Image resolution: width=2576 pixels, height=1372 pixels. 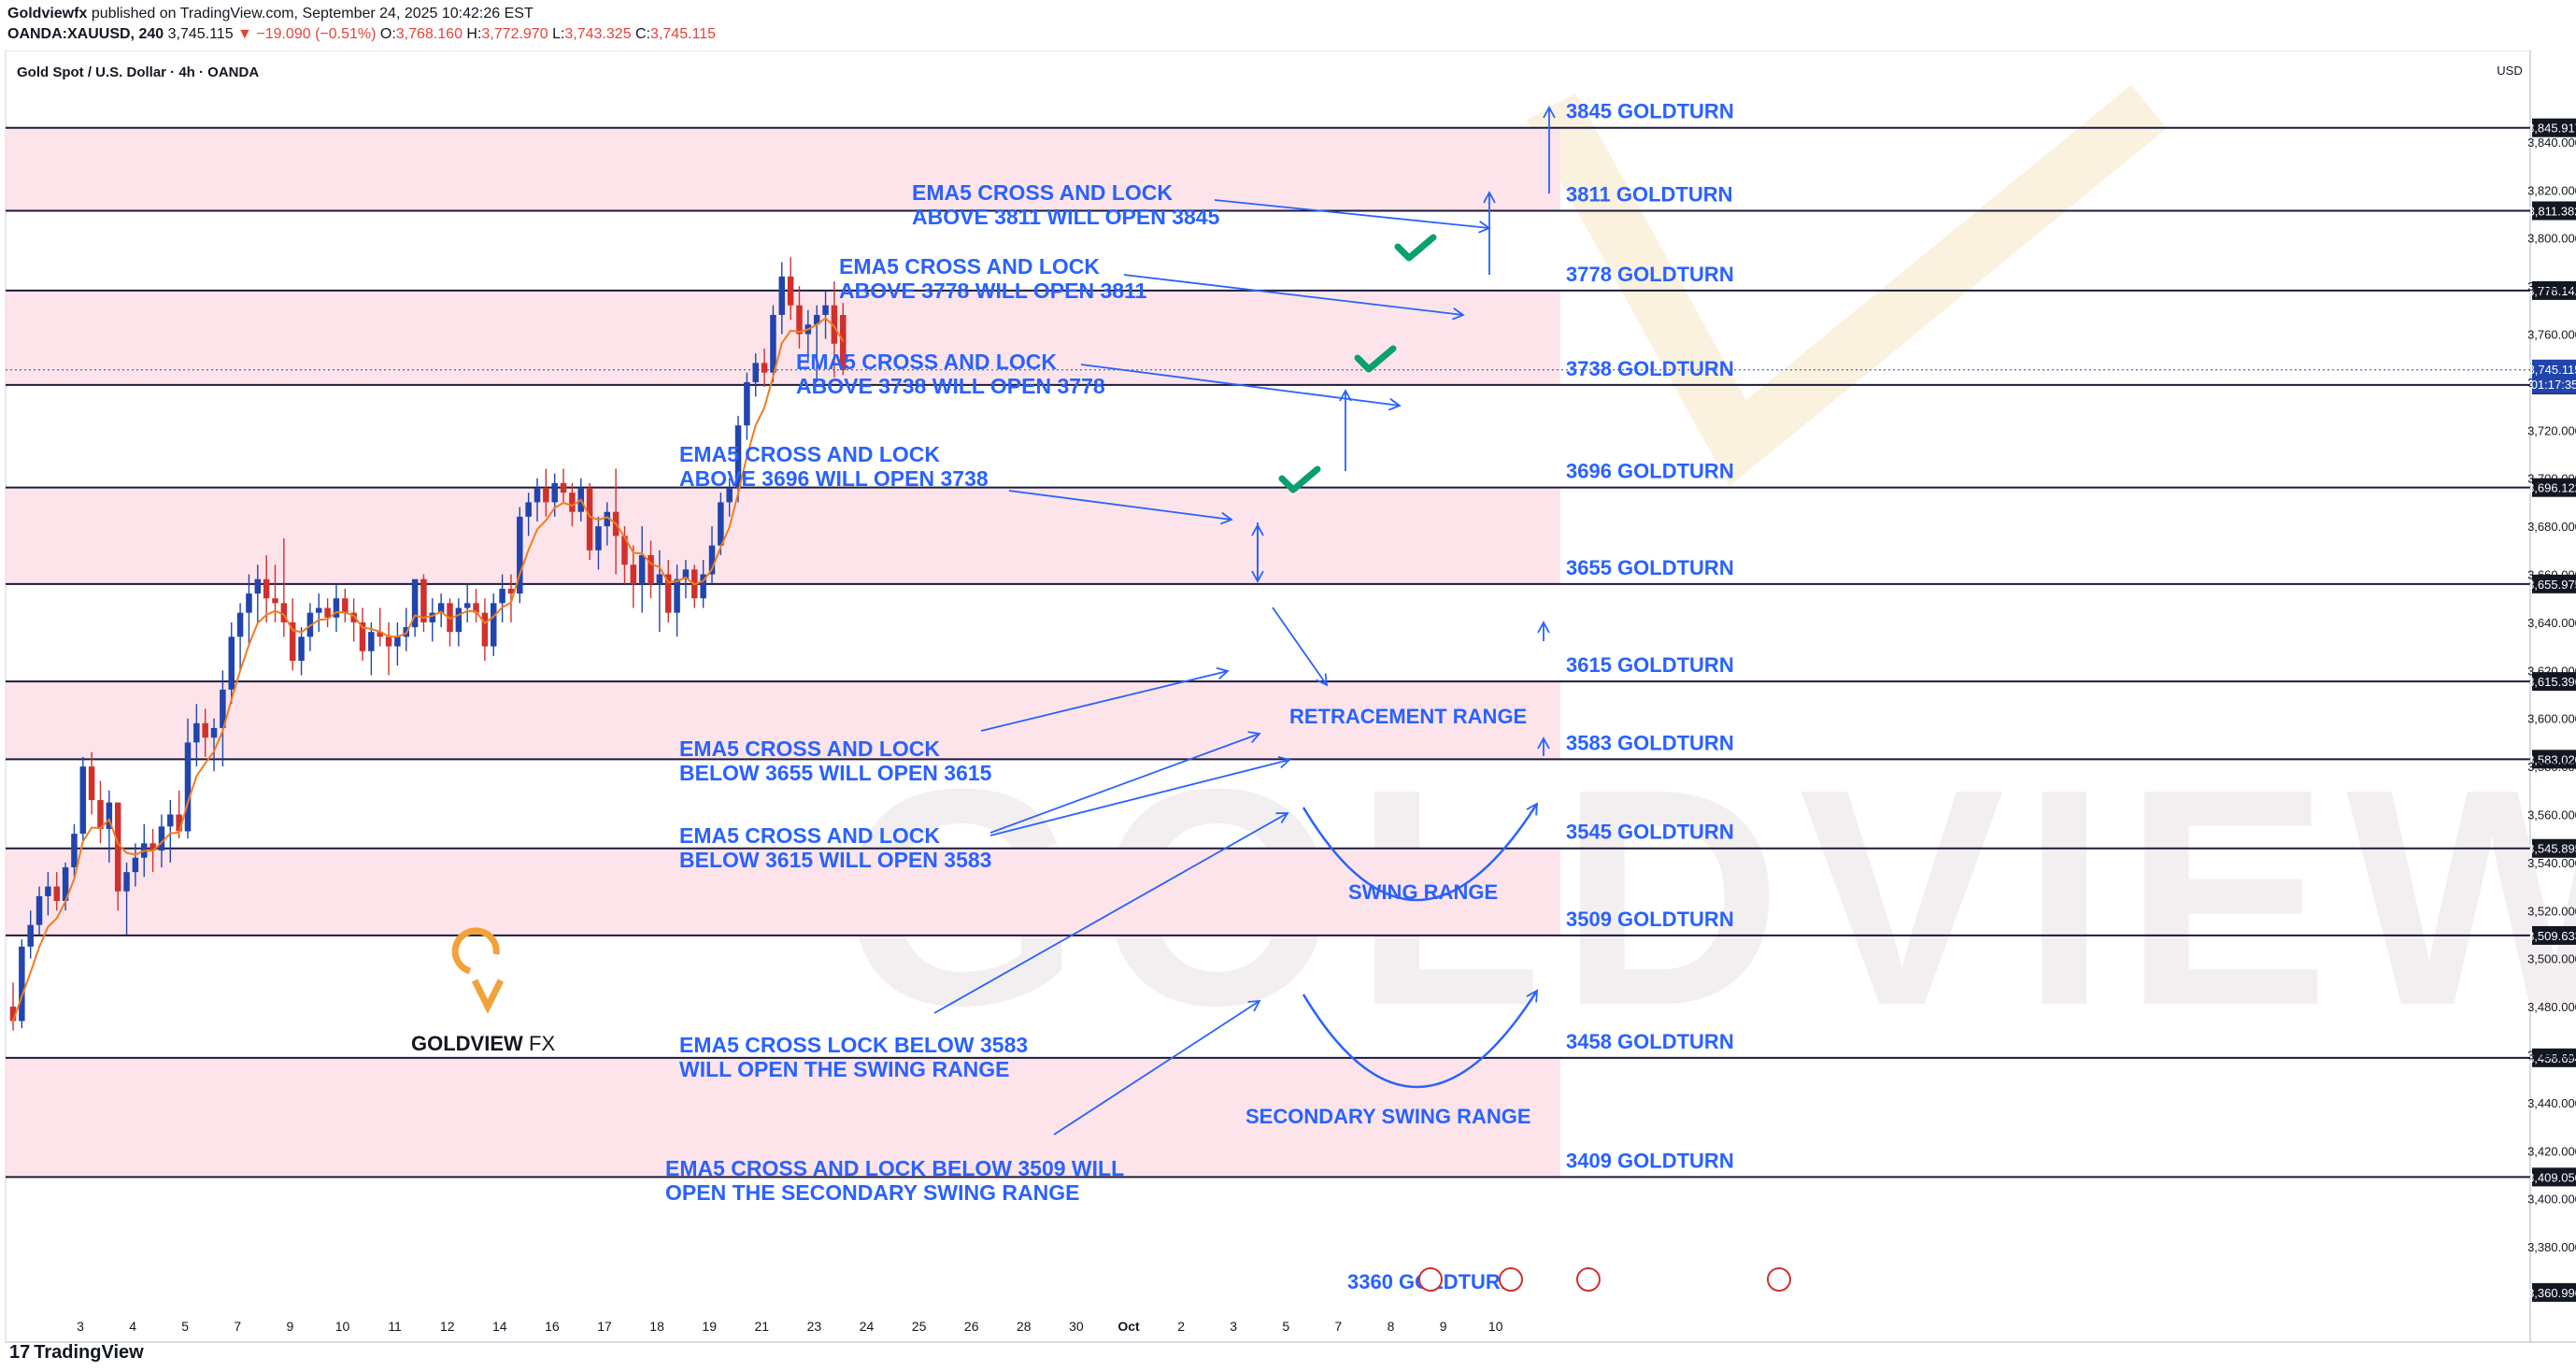 I want to click on symbol-name: OANDA:XAUUSD, 240, so click(x=86, y=34).